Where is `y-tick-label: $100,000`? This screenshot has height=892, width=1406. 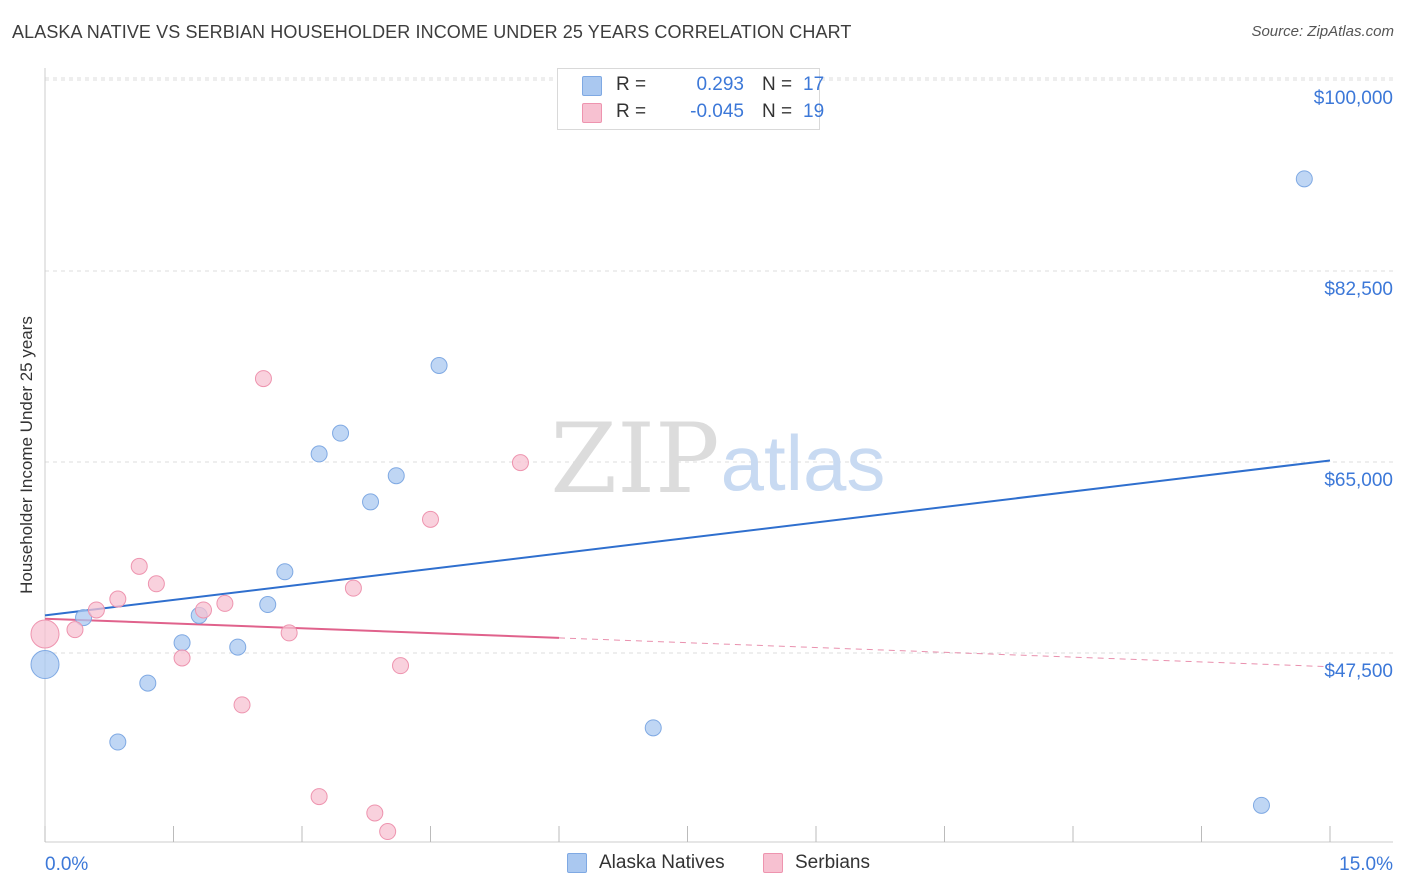 y-tick-label: $100,000 is located at coordinates (1353, 98).